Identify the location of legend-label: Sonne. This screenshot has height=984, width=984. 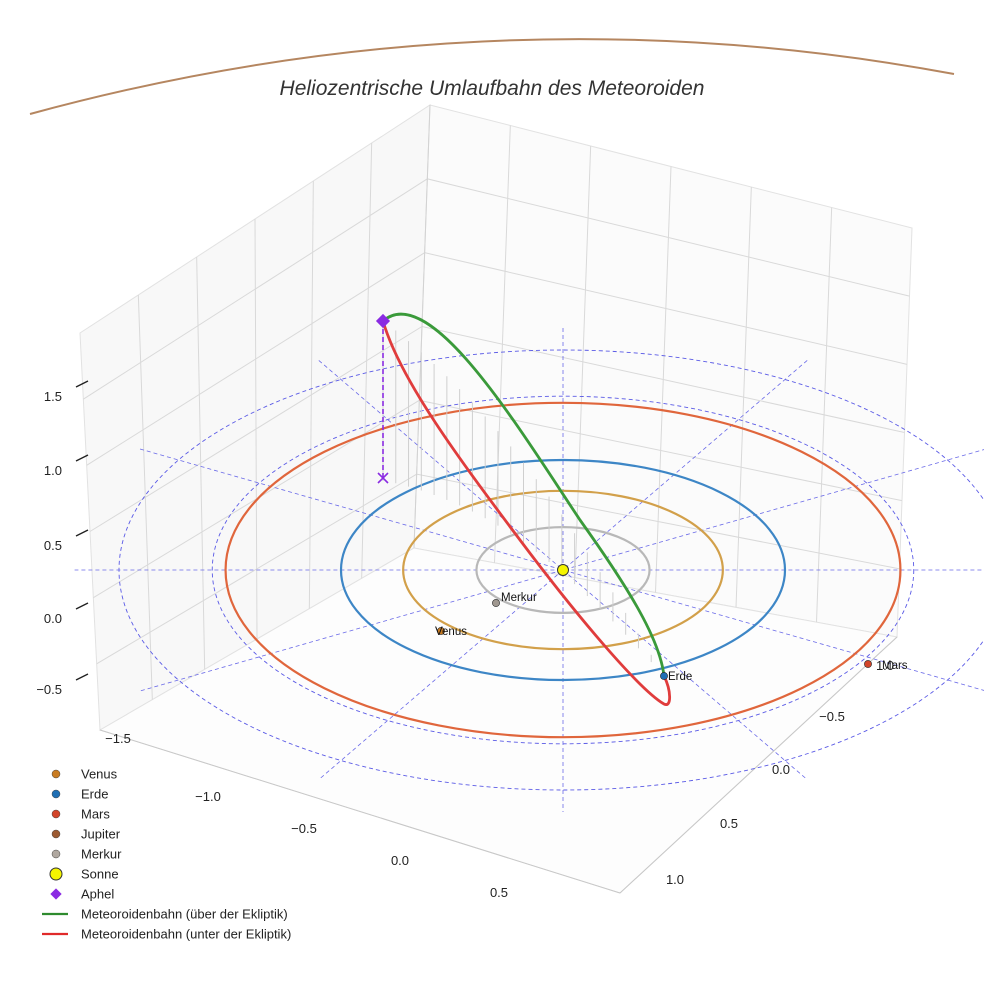
(100, 874).